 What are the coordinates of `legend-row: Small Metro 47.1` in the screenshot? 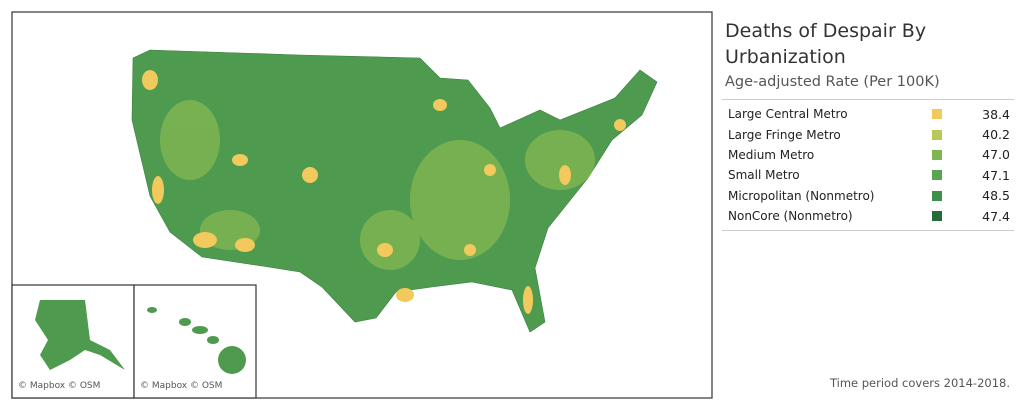 It's located at (868, 175).